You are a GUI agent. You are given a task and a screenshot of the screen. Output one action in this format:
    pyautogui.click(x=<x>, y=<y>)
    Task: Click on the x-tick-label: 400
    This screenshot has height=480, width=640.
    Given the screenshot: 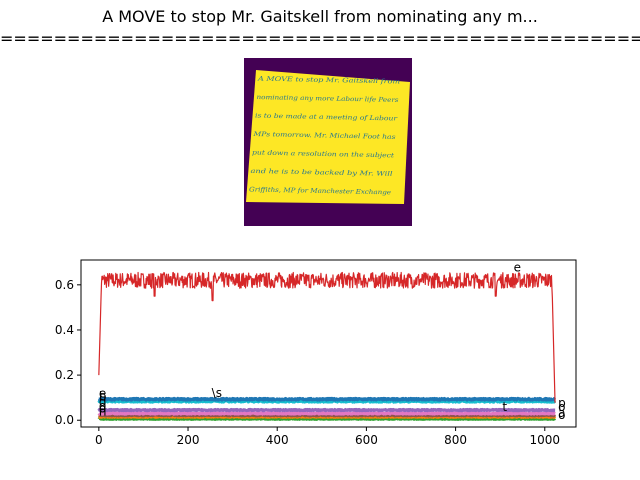 What is the action you would take?
    pyautogui.click(x=277, y=440)
    